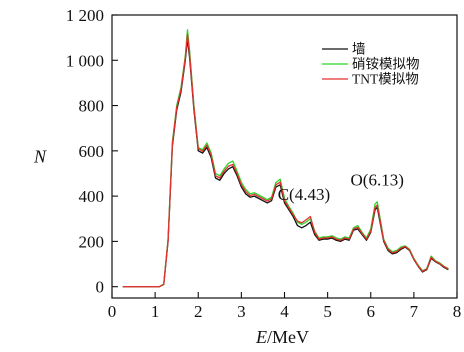 This screenshot has height=352, width=464. I want to click on y-tick-label: 1 200, so click(85, 15).